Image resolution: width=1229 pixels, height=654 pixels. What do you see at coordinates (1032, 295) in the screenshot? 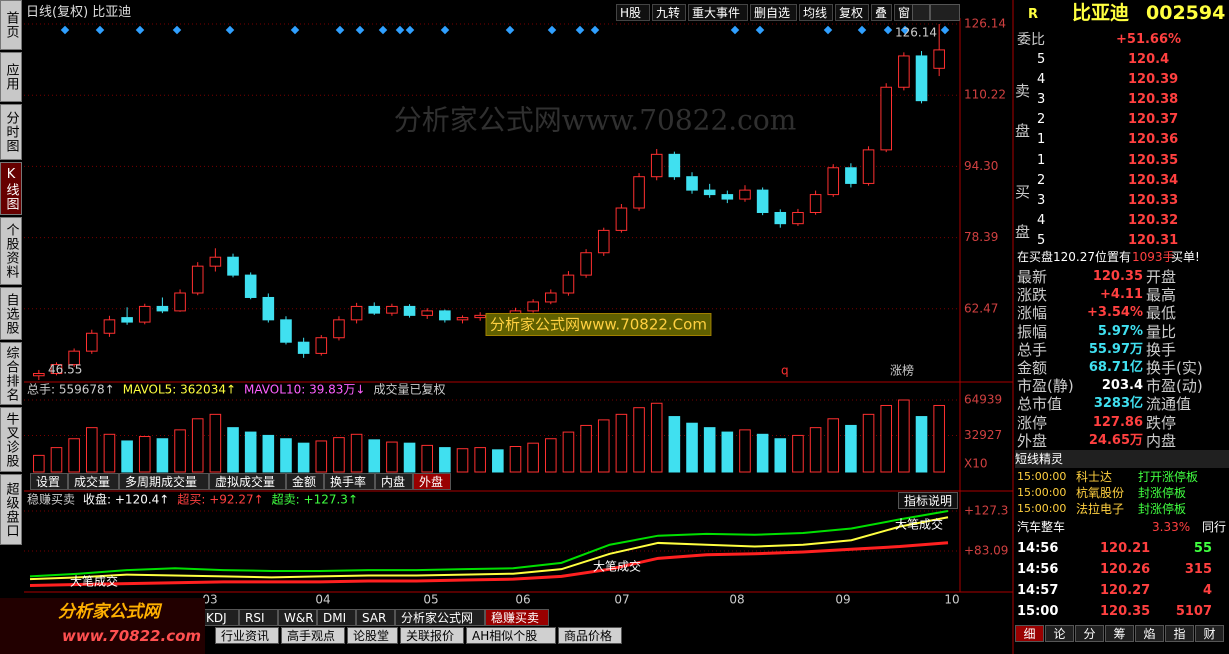
I see `stat-label: 涨跌` at bounding box center [1032, 295].